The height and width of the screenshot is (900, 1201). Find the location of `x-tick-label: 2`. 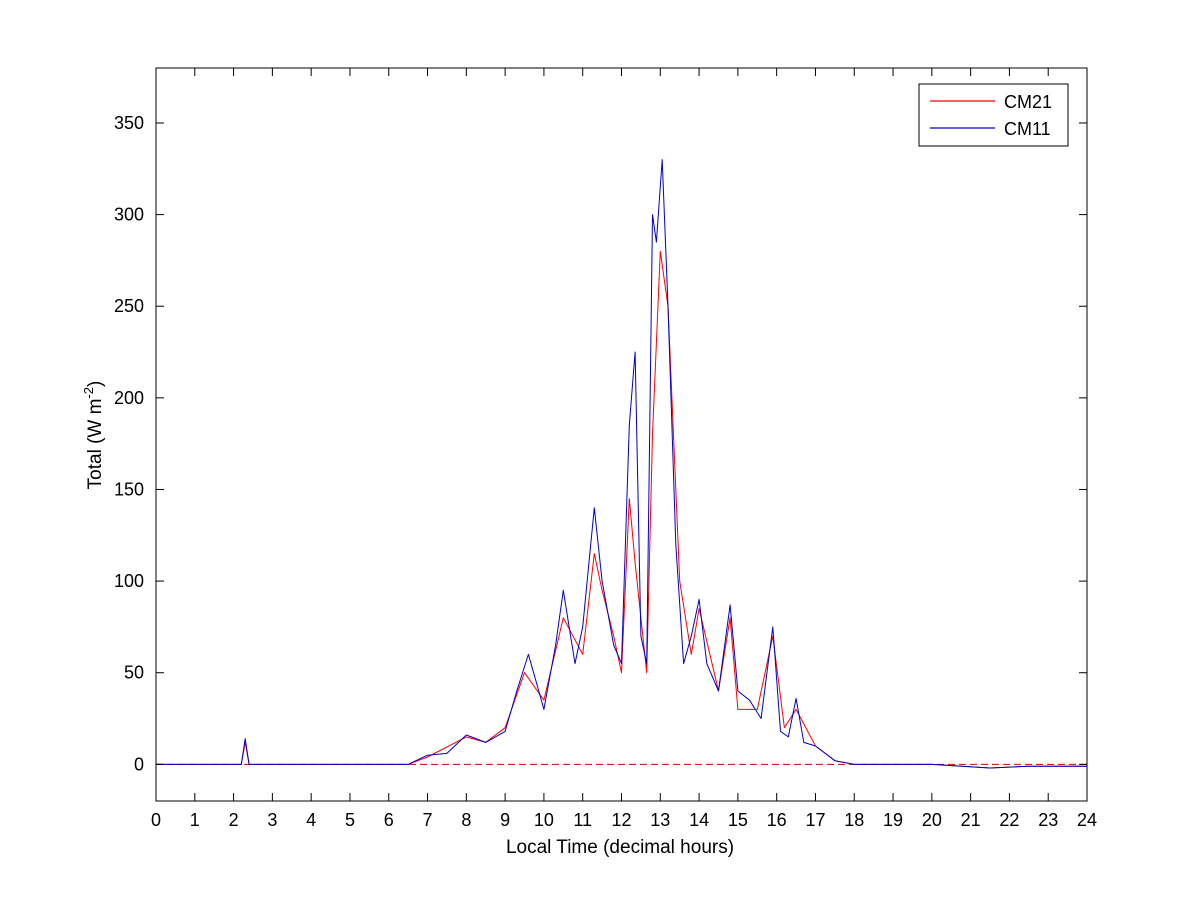

x-tick-label: 2 is located at coordinates (234, 820).